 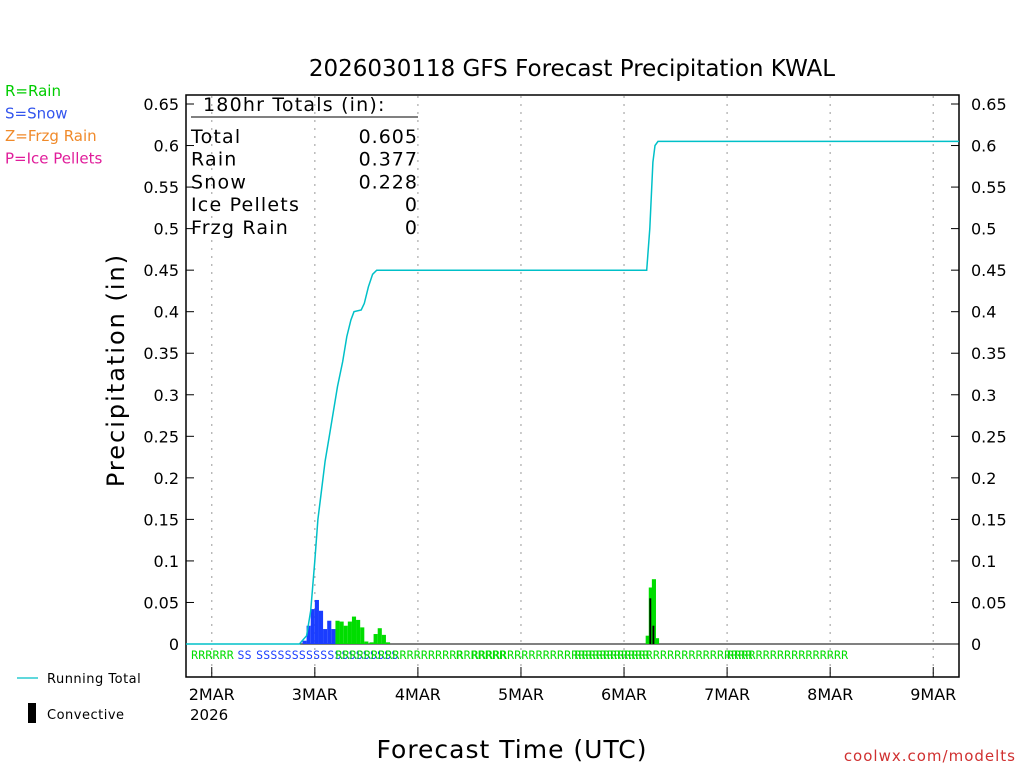 What do you see at coordinates (983, 478) in the screenshot?
I see `y-tick-label-right: 0.2` at bounding box center [983, 478].